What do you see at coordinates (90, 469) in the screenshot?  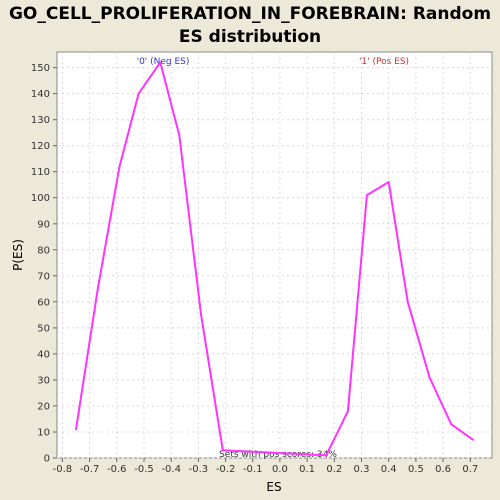 I see `x-tick-label: -0.7` at bounding box center [90, 469].